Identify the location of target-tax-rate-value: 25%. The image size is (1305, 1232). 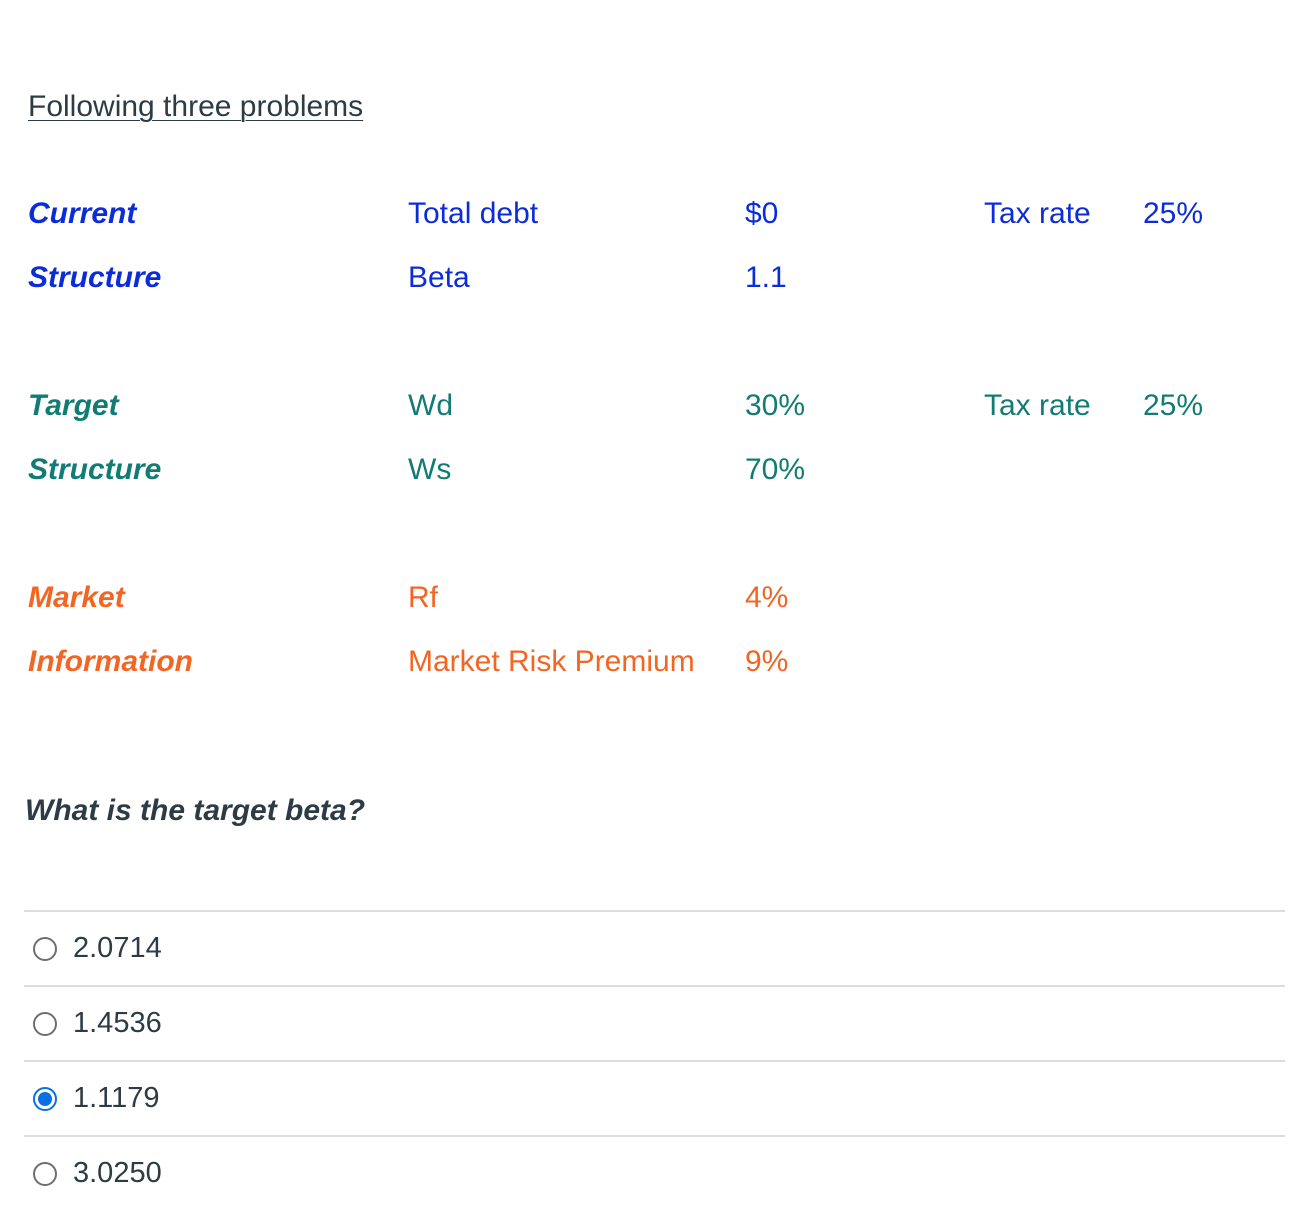
(1173, 405).